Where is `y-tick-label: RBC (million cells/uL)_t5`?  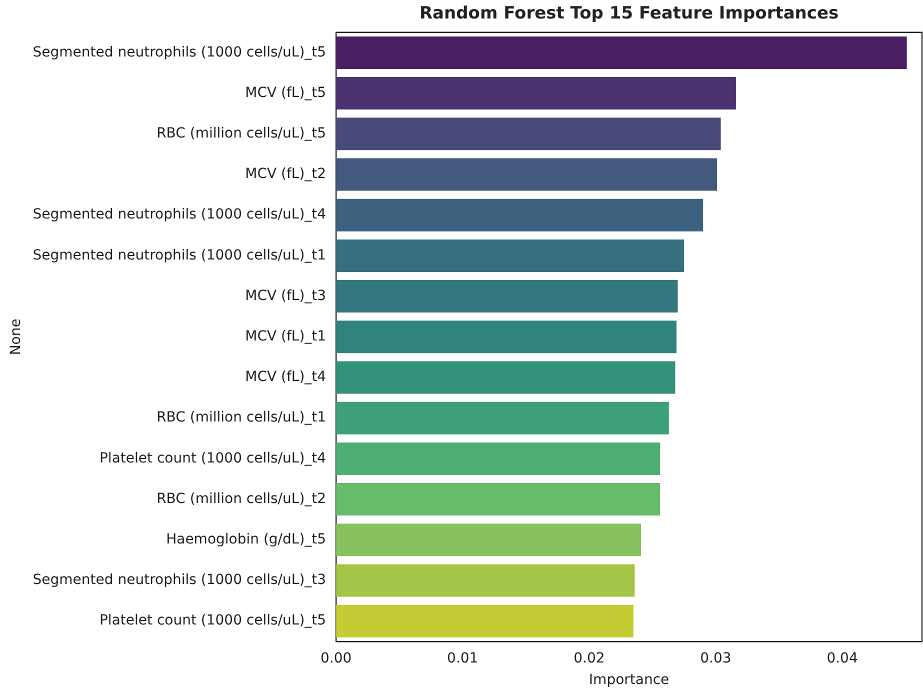 y-tick-label: RBC (million cells/uL)_t5 is located at coordinates (241, 134).